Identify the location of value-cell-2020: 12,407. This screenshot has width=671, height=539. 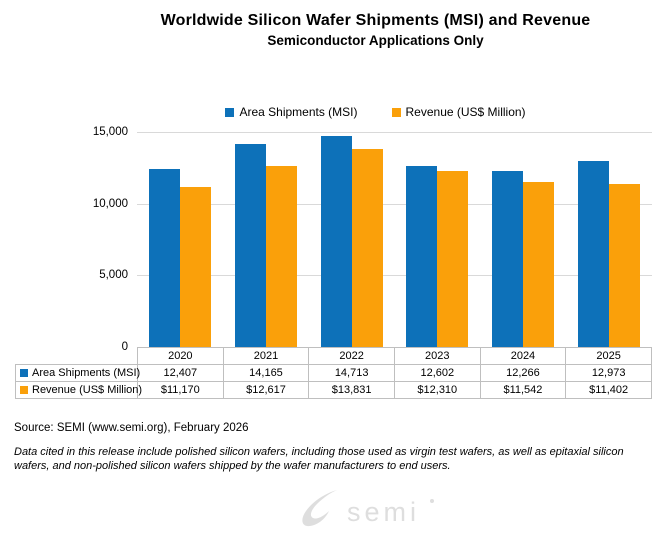
(180, 373).